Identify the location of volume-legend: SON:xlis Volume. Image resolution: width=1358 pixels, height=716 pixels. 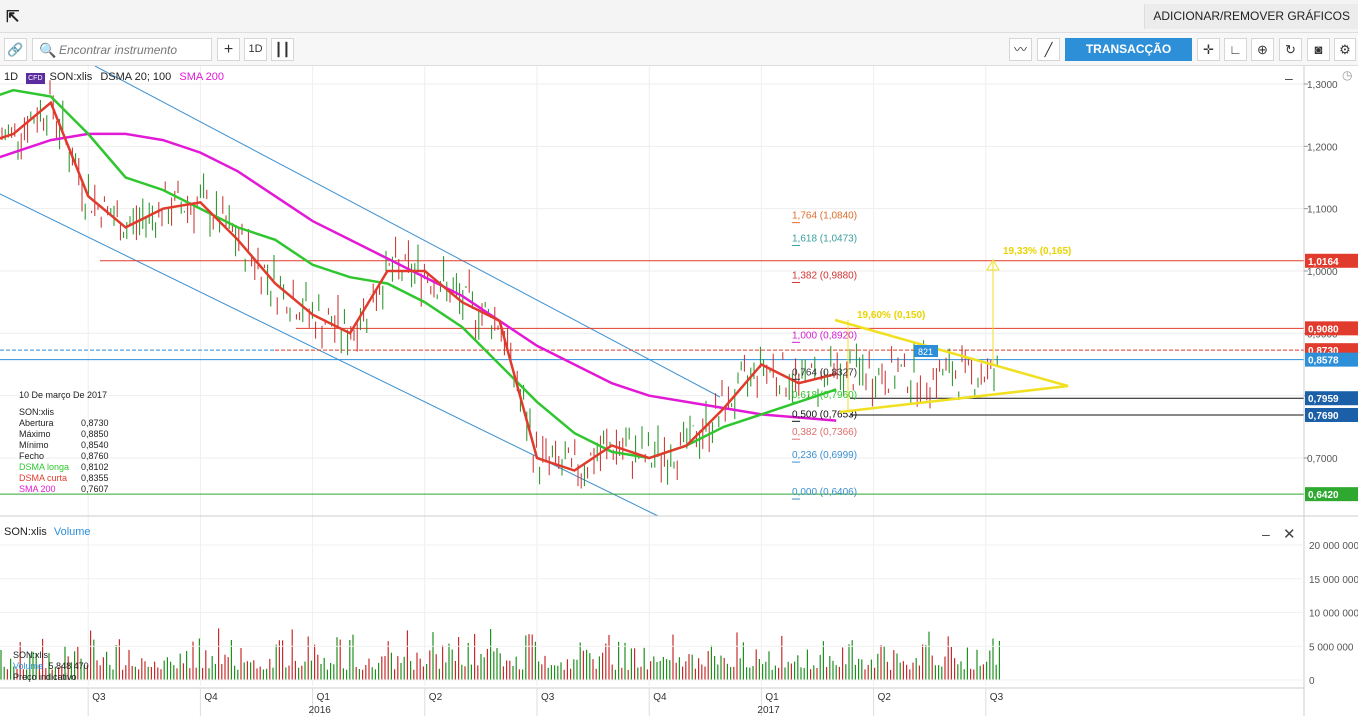
(47, 532).